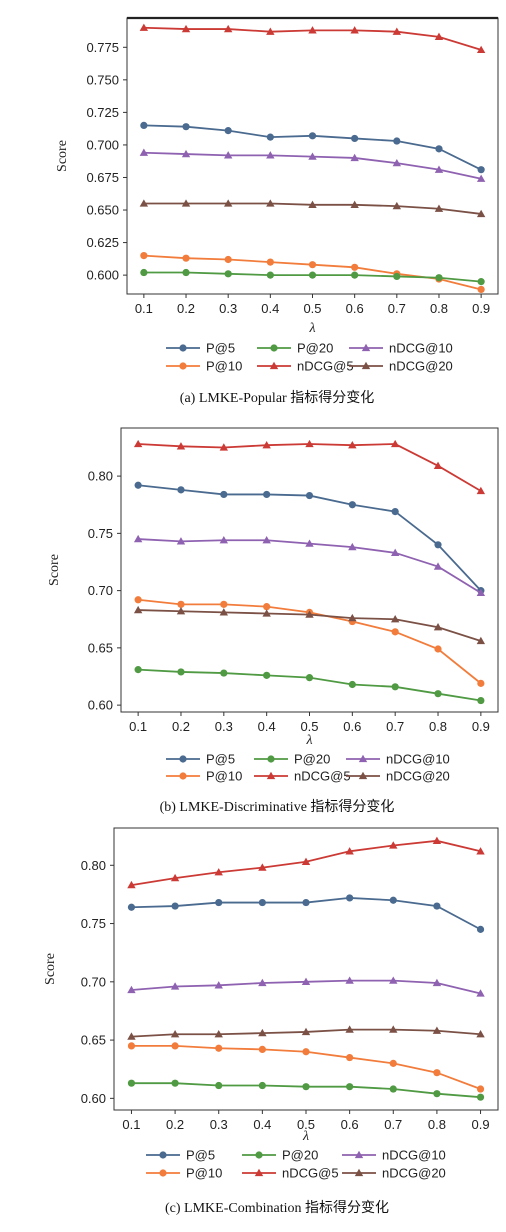 The width and height of the screenshot is (506, 1232). Describe the element at coordinates (100, 533) in the screenshot. I see `y-tick-label: 0.75` at that location.